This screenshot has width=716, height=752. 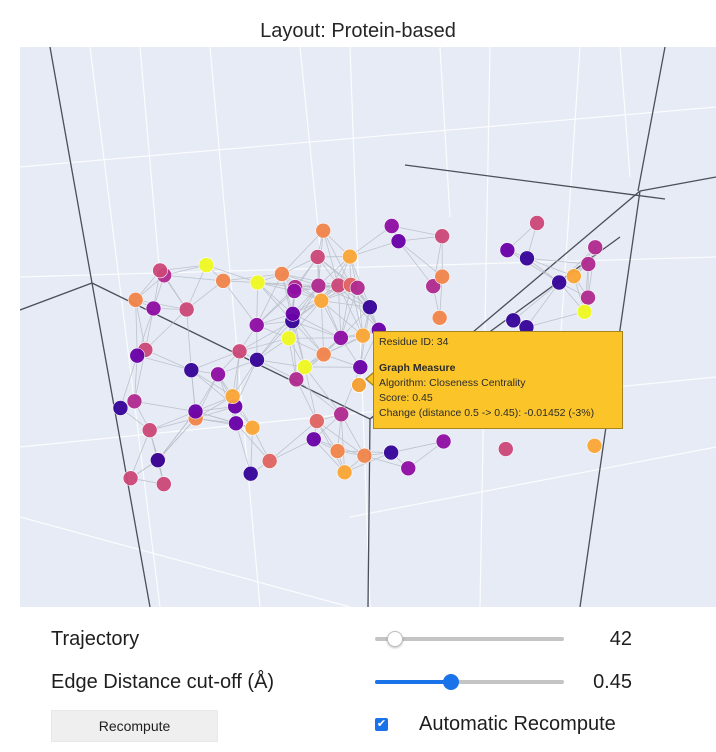 I want to click on recompute-button: Recompute, so click(x=134, y=726).